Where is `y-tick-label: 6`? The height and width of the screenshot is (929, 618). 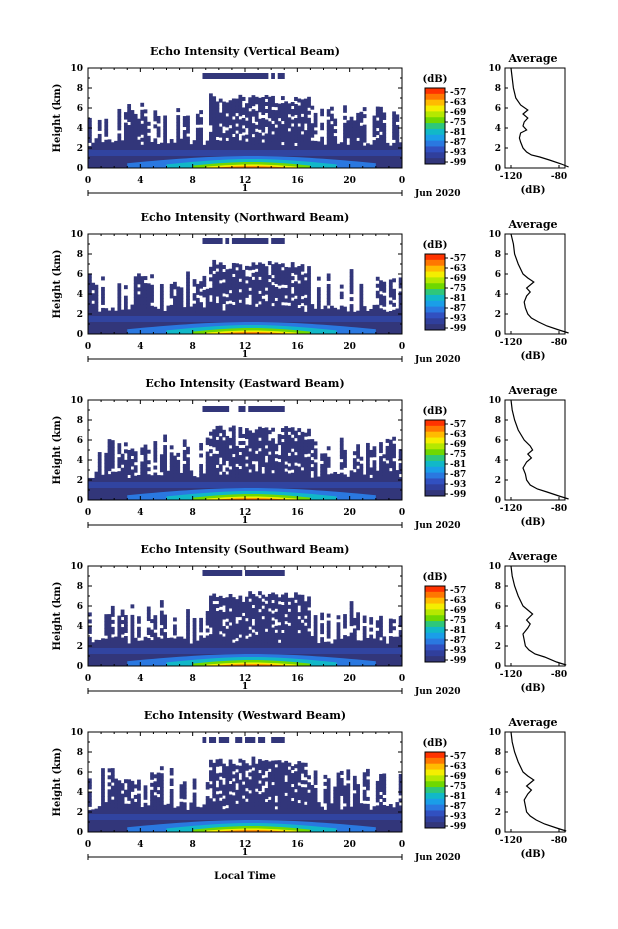
y-tick-label: 6 is located at coordinates (80, 773).